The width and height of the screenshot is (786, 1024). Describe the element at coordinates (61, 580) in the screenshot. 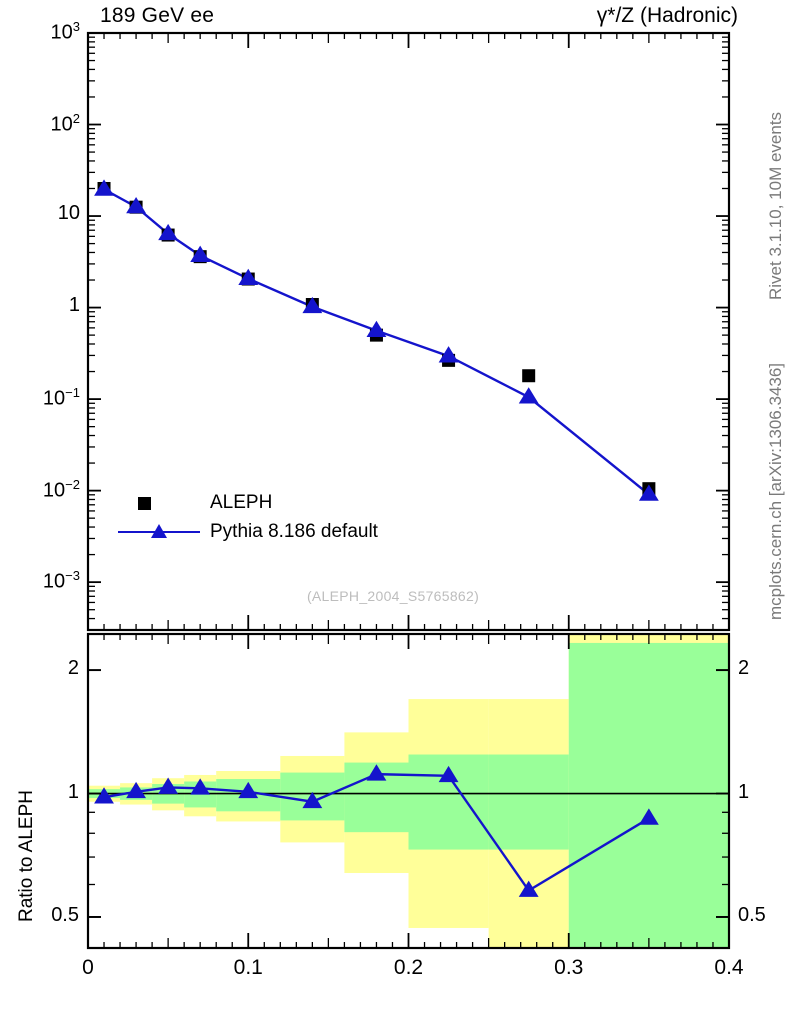

I see `main-y-tick-label: 10⁻³` at that location.